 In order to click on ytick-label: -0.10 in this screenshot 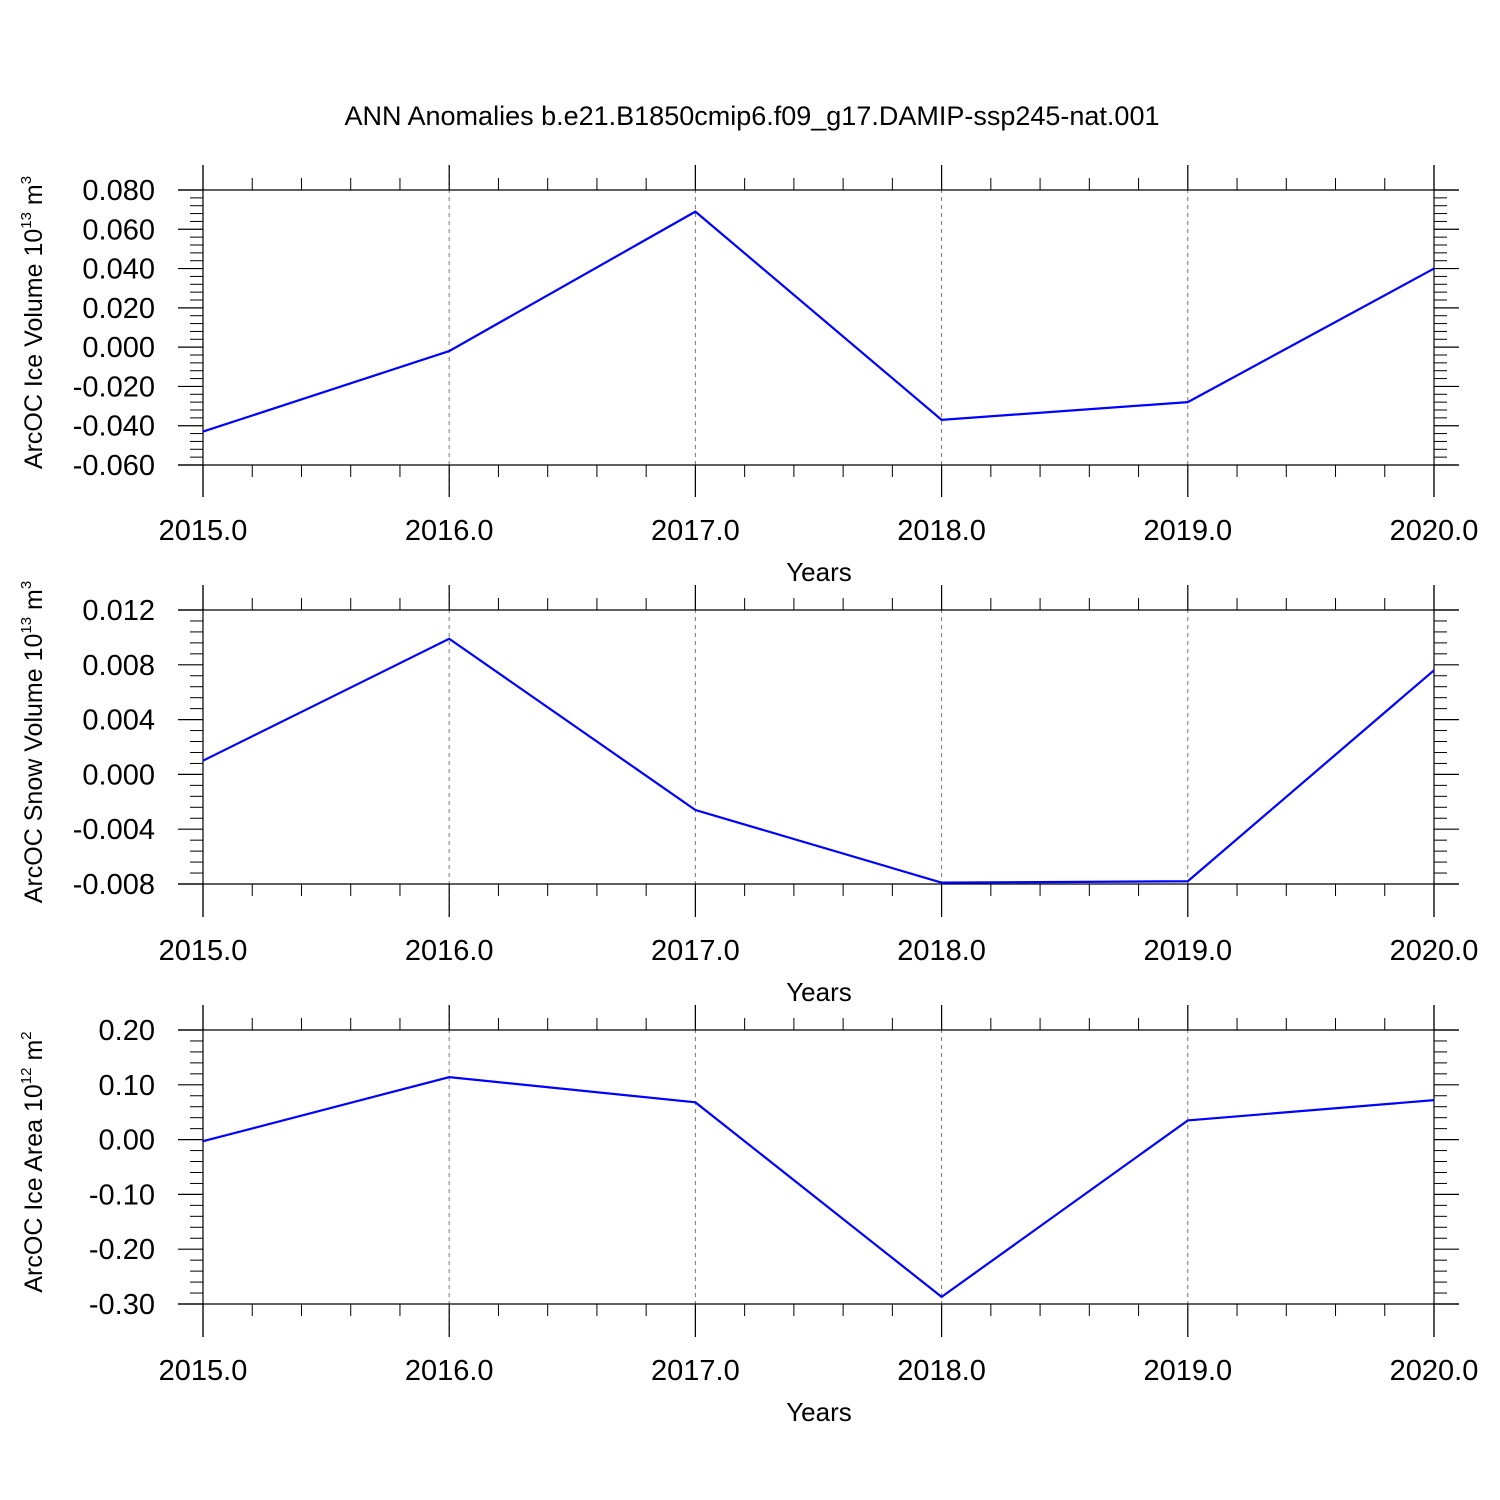, I will do `click(122, 1195)`.